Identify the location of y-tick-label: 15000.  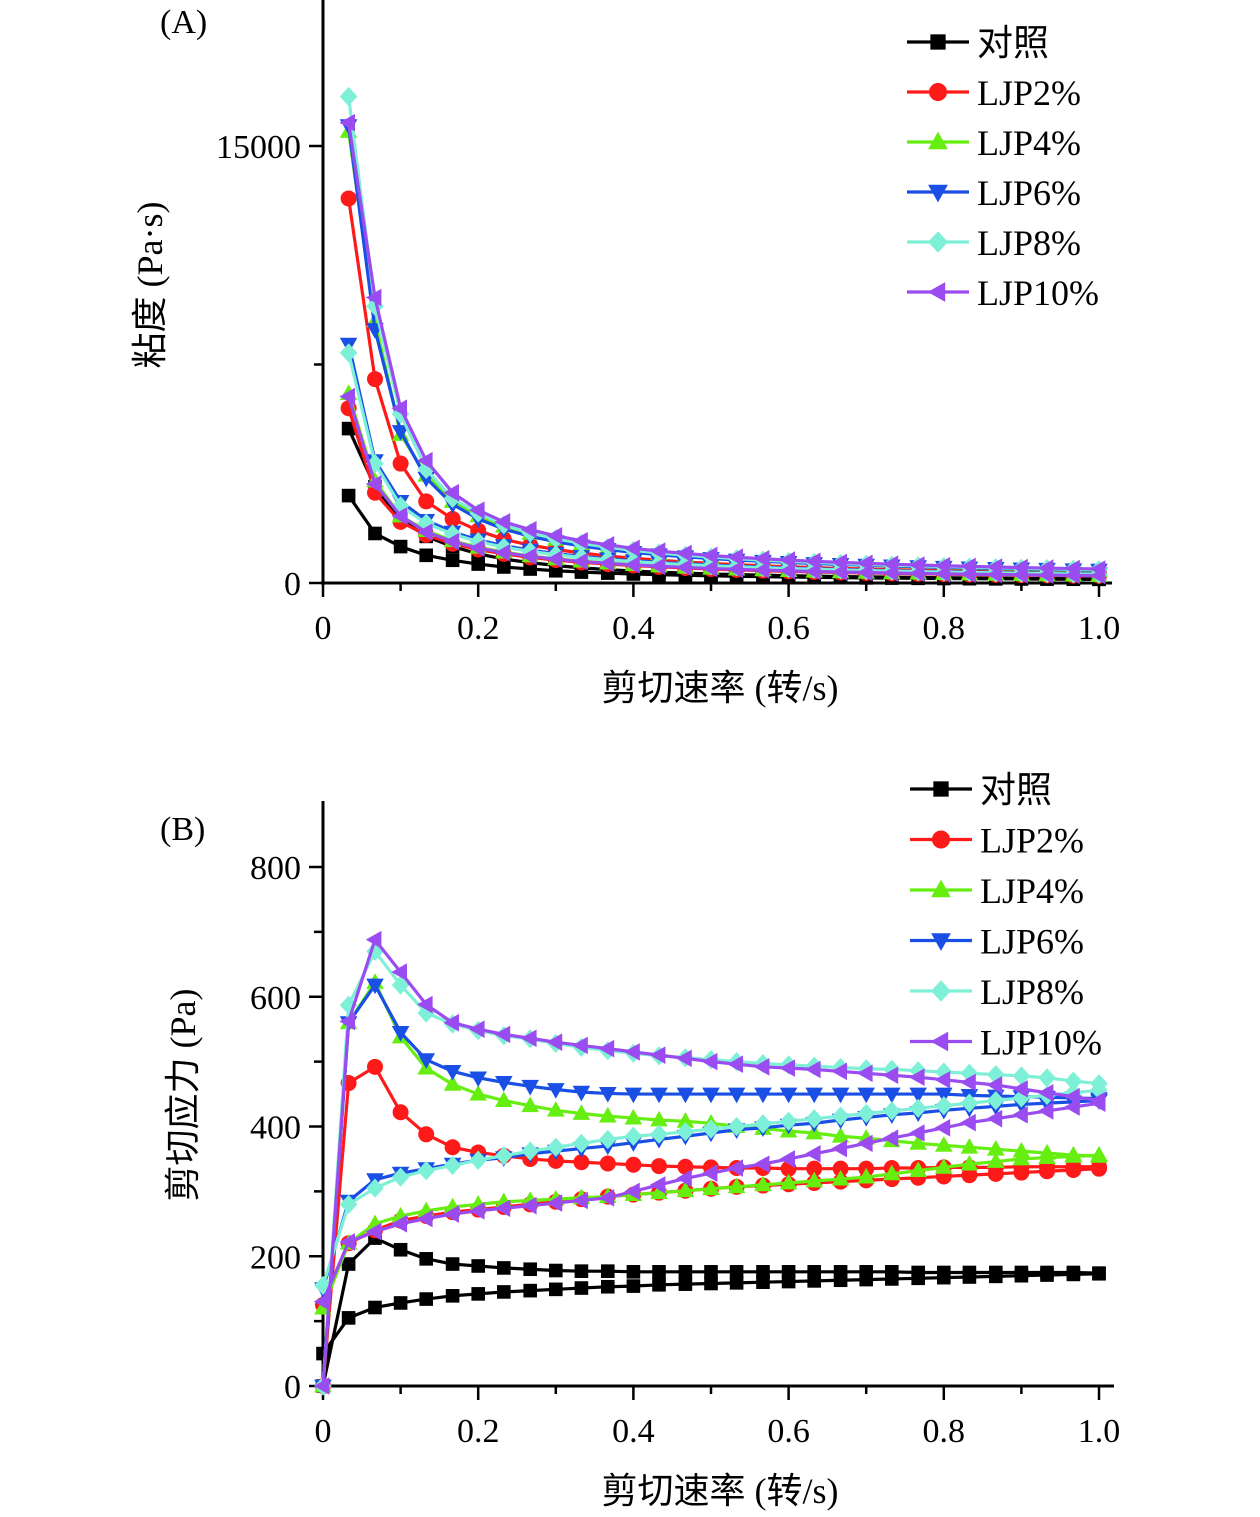
(258, 147).